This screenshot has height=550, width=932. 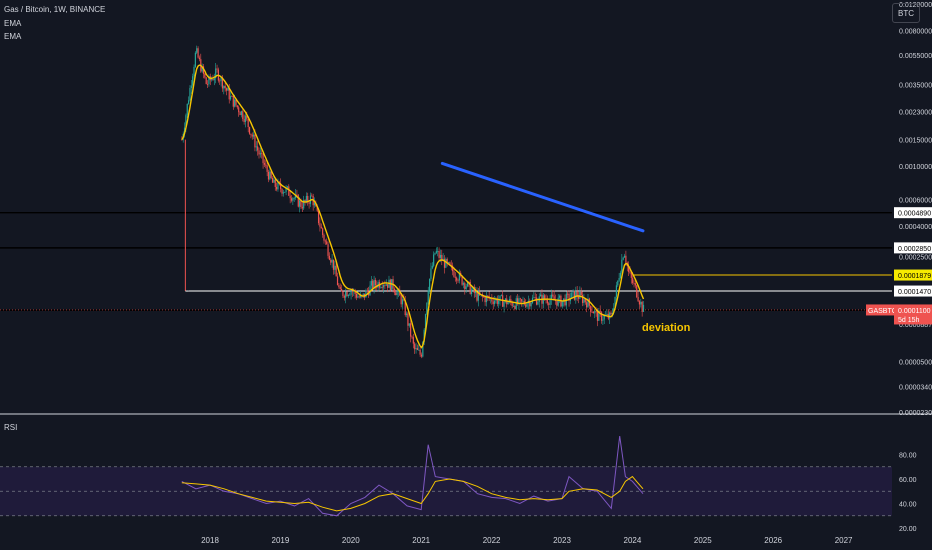 What do you see at coordinates (55, 9) in the screenshot?
I see `symbol-title: Gas / Bitcoin, 1W, BINANCE` at bounding box center [55, 9].